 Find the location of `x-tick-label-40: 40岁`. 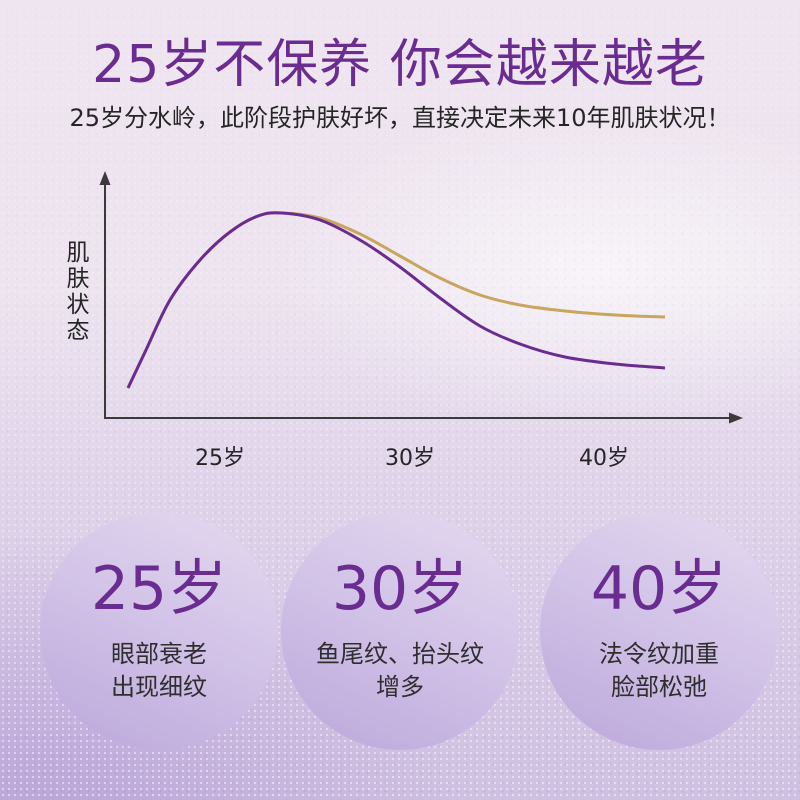

x-tick-label-40: 40岁 is located at coordinates (604, 458).